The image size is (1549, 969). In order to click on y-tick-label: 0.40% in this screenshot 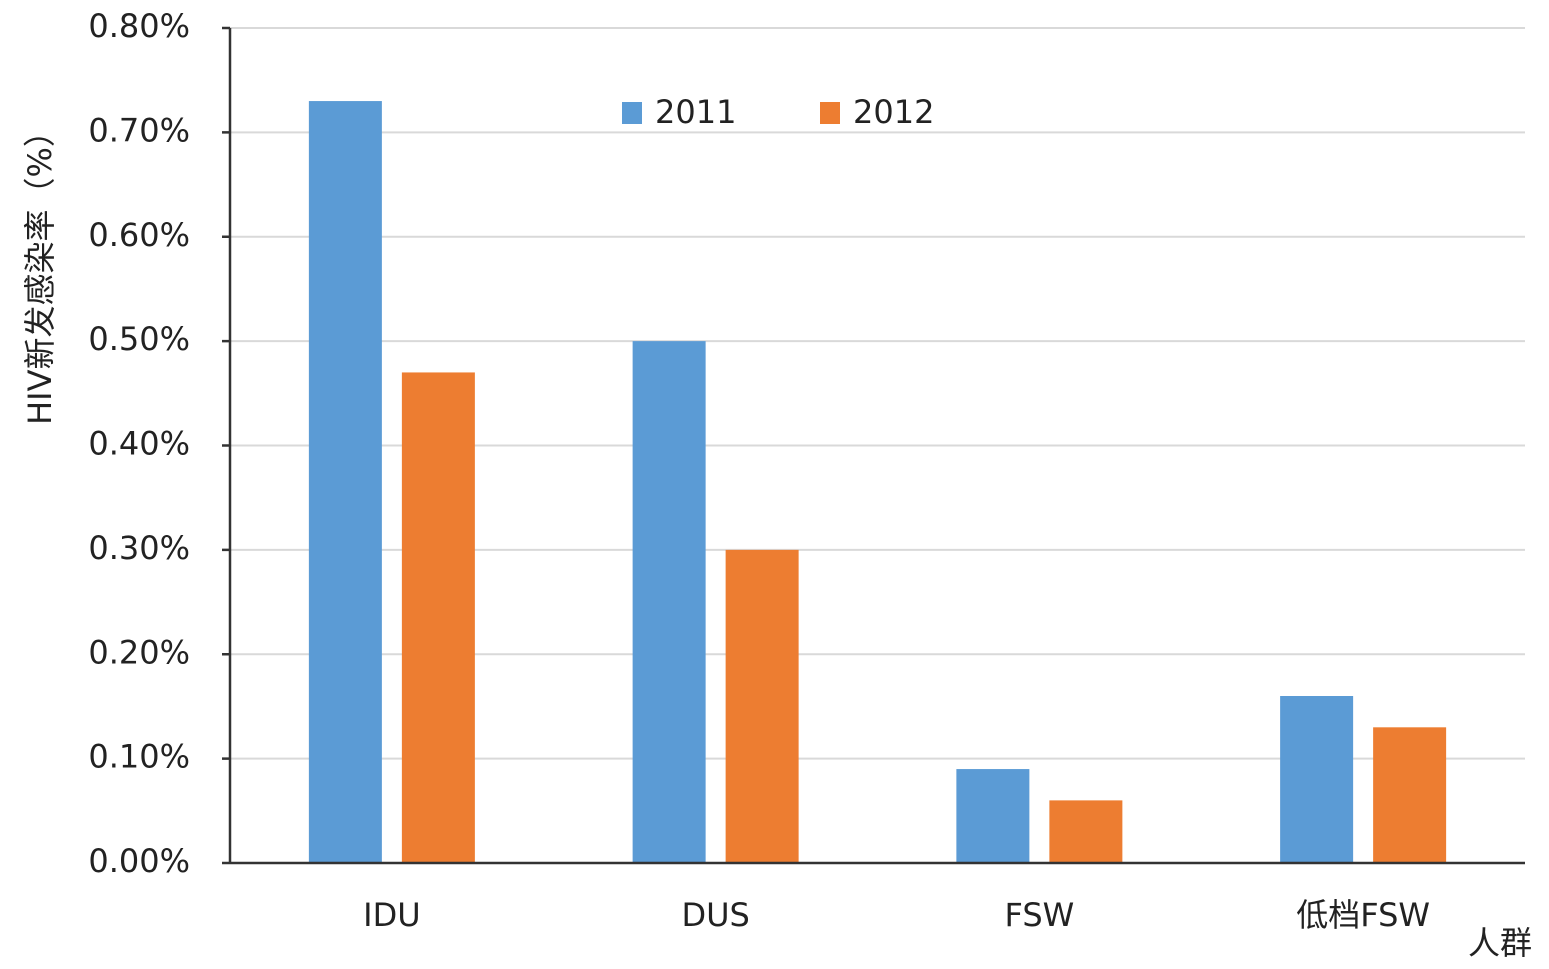, I will do `click(139, 444)`.